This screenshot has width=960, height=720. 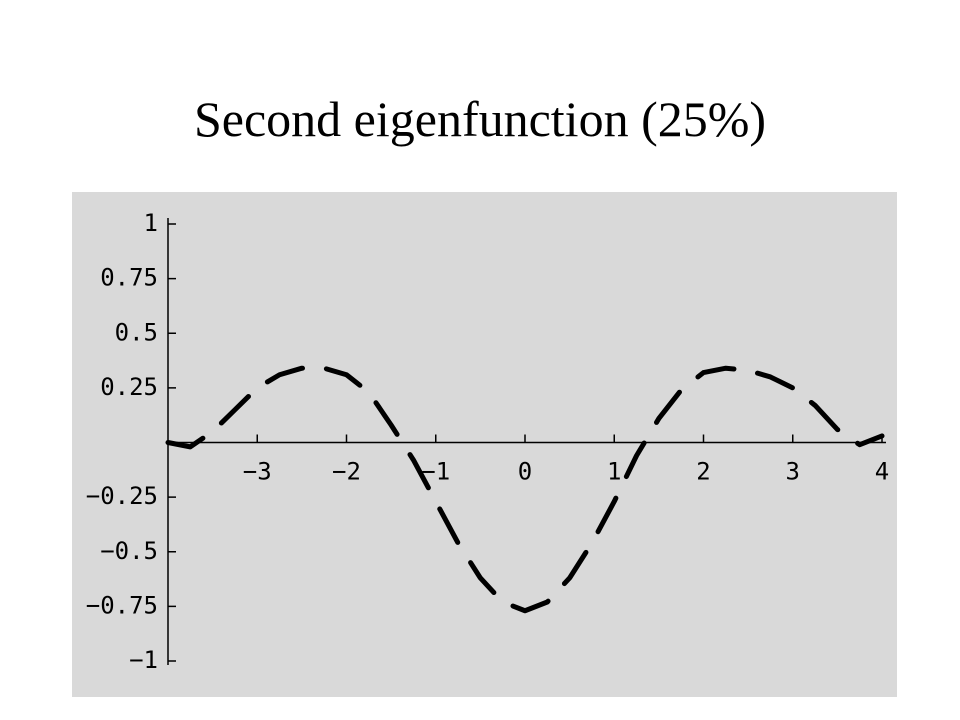 I want to click on y-tick-label: 0.25, so click(x=129, y=387).